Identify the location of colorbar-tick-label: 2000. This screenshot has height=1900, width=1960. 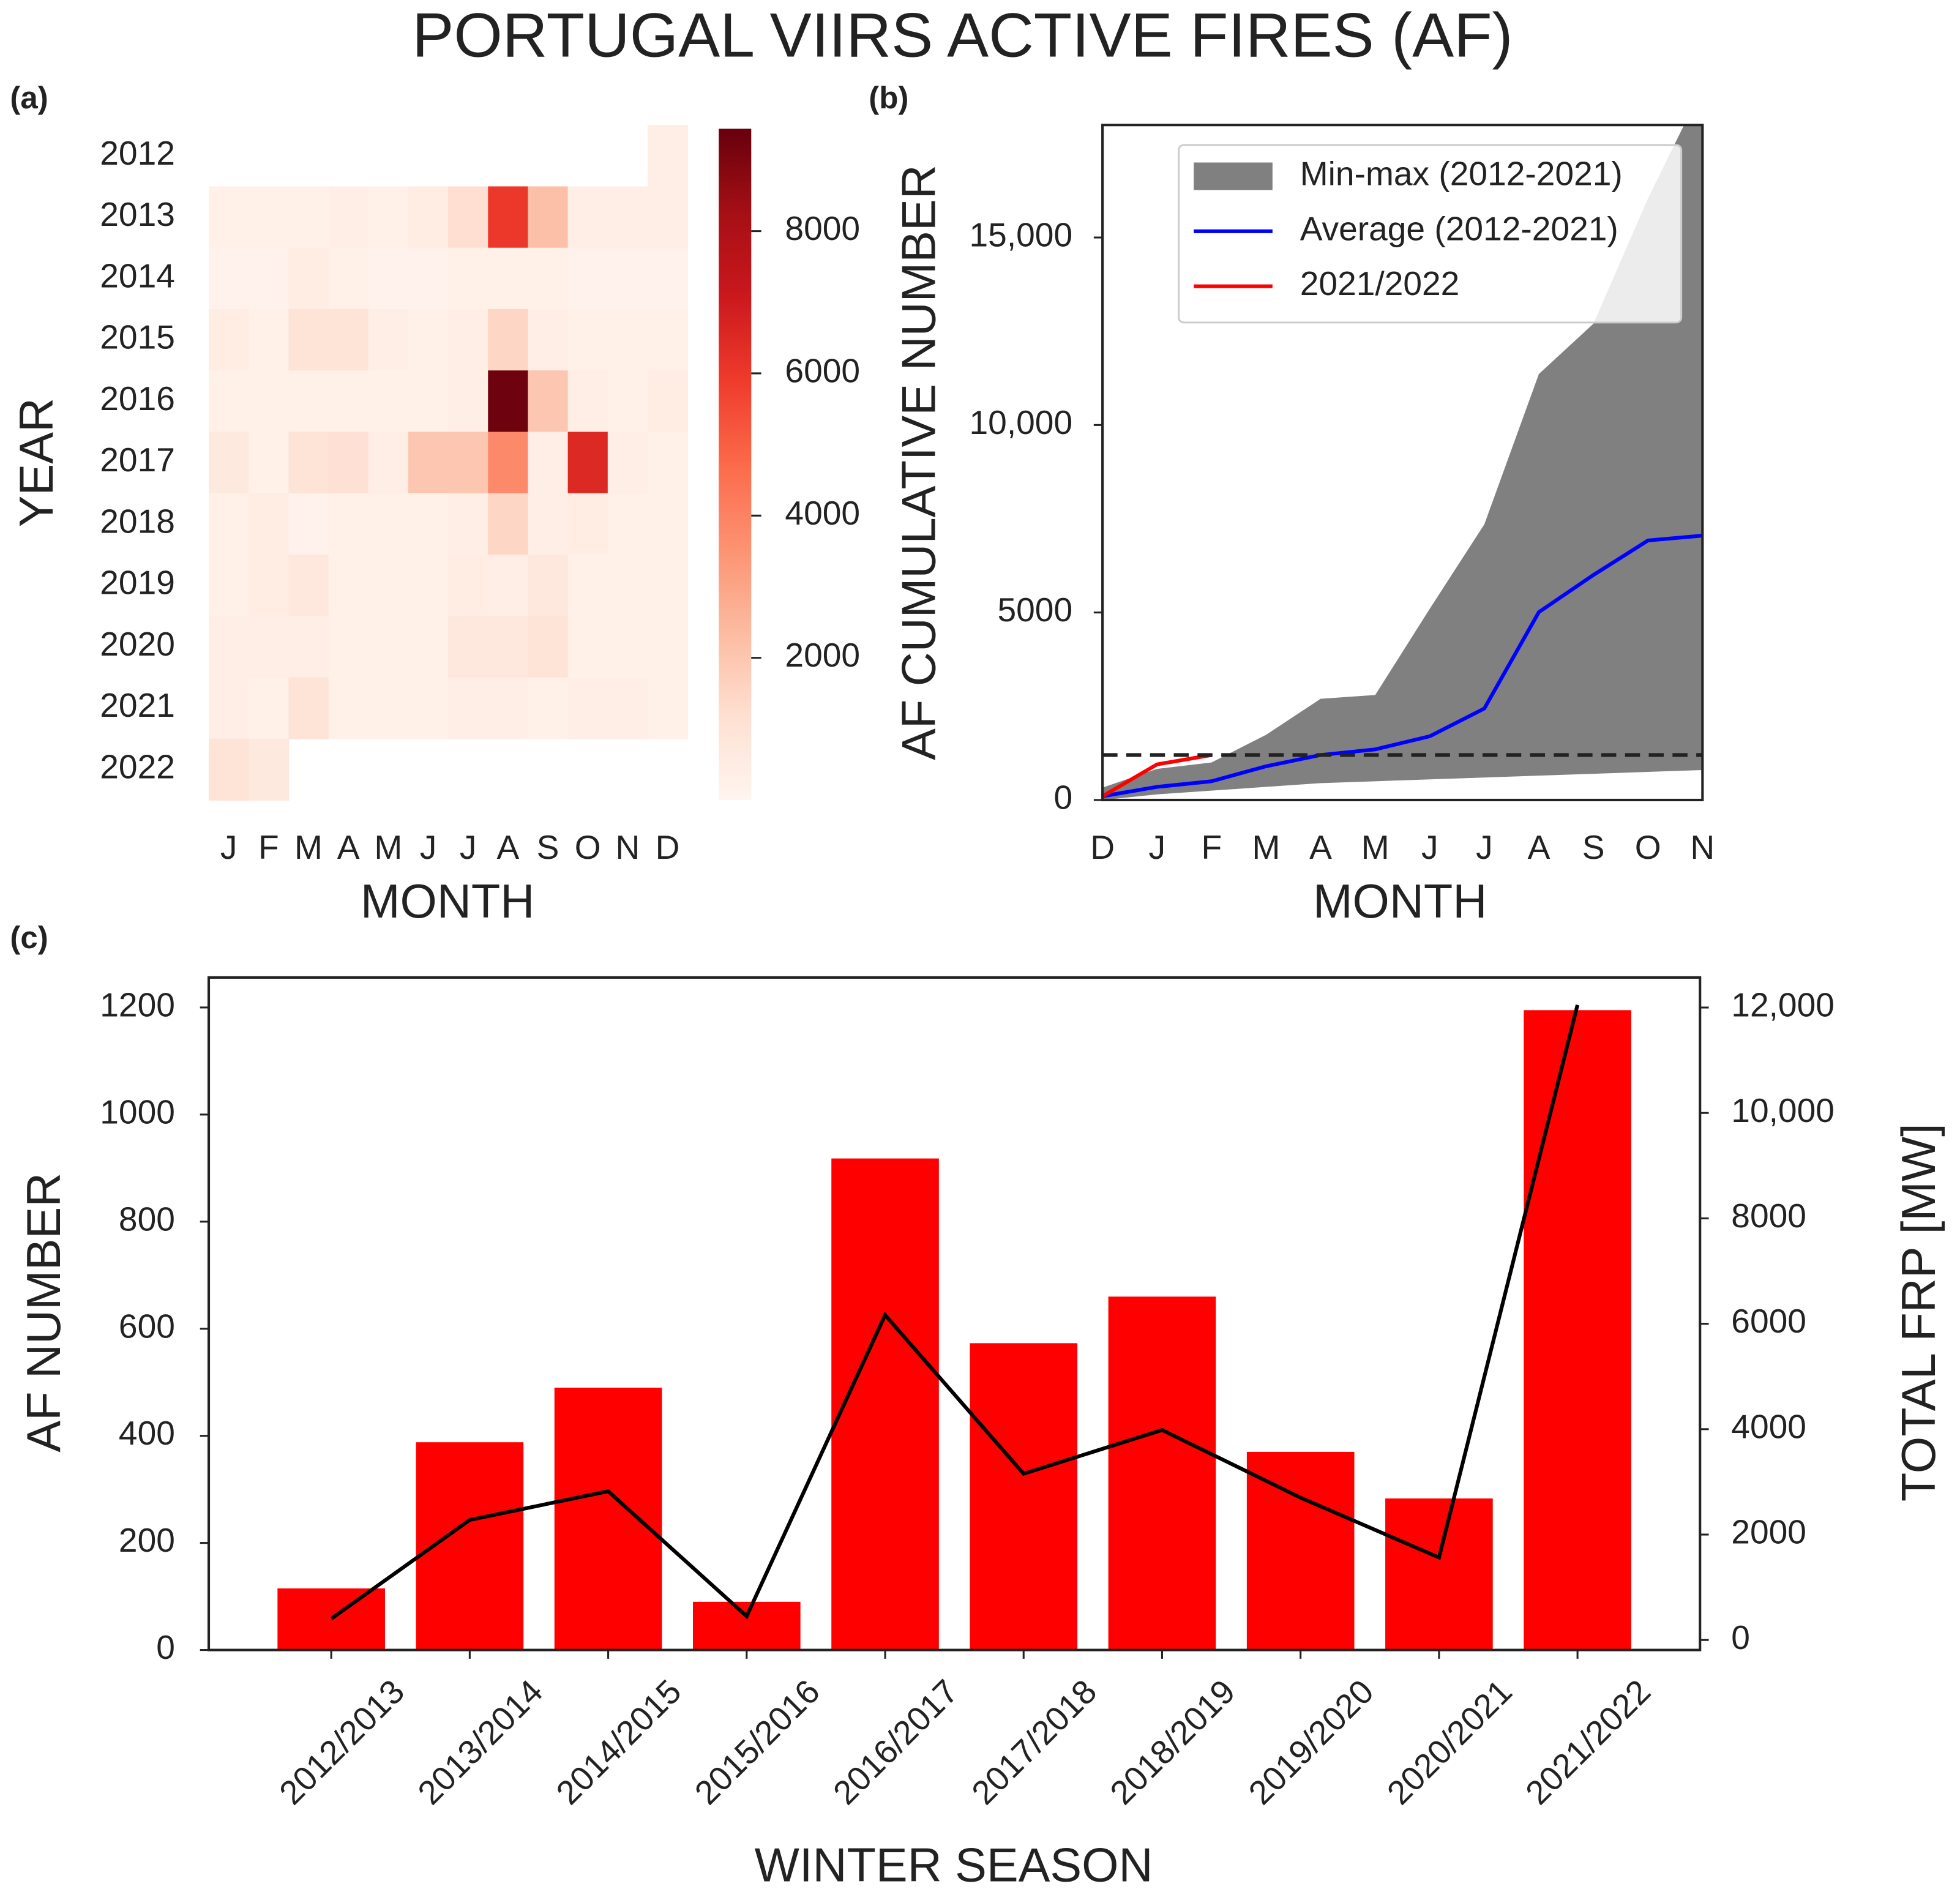
(822, 655).